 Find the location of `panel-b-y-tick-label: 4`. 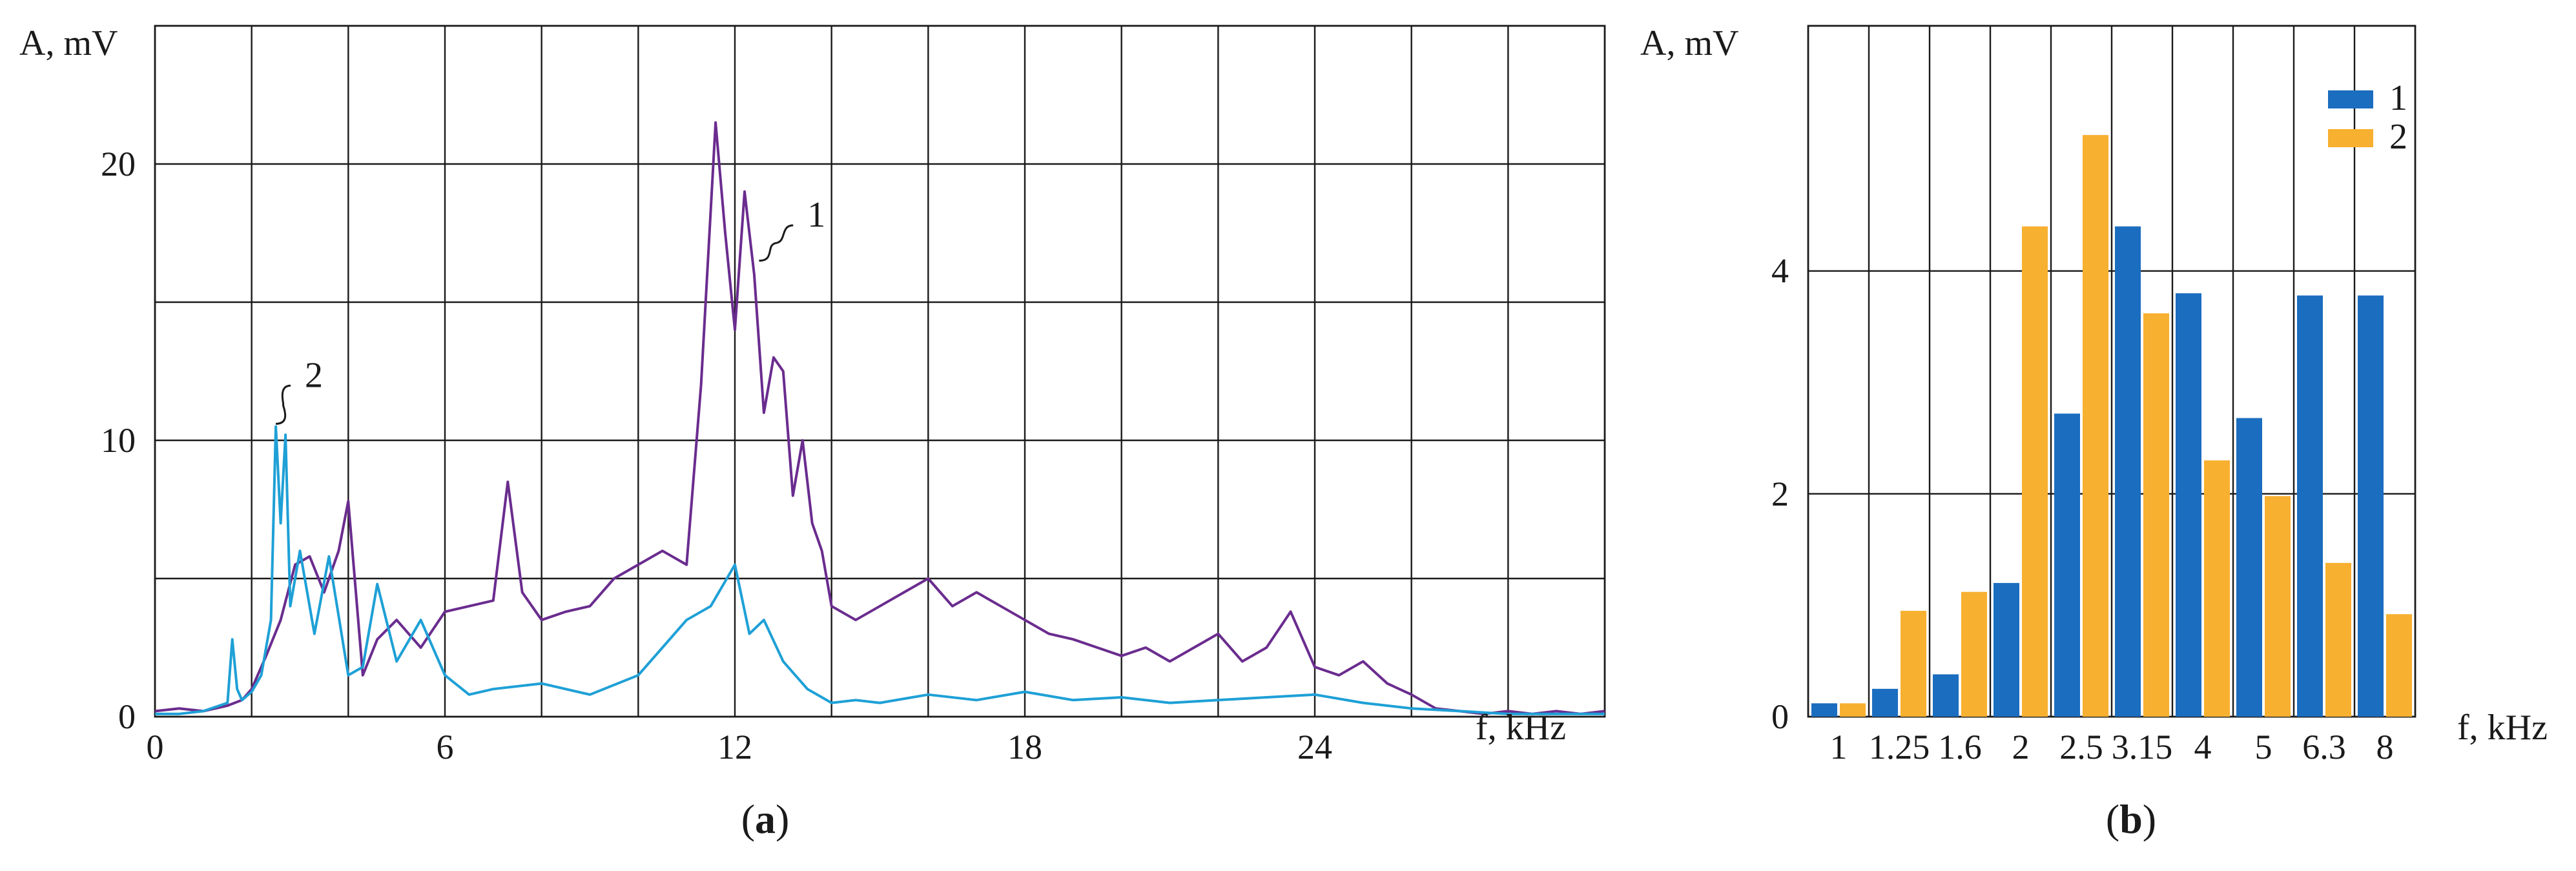

panel-b-y-tick-label: 4 is located at coordinates (1780, 271).